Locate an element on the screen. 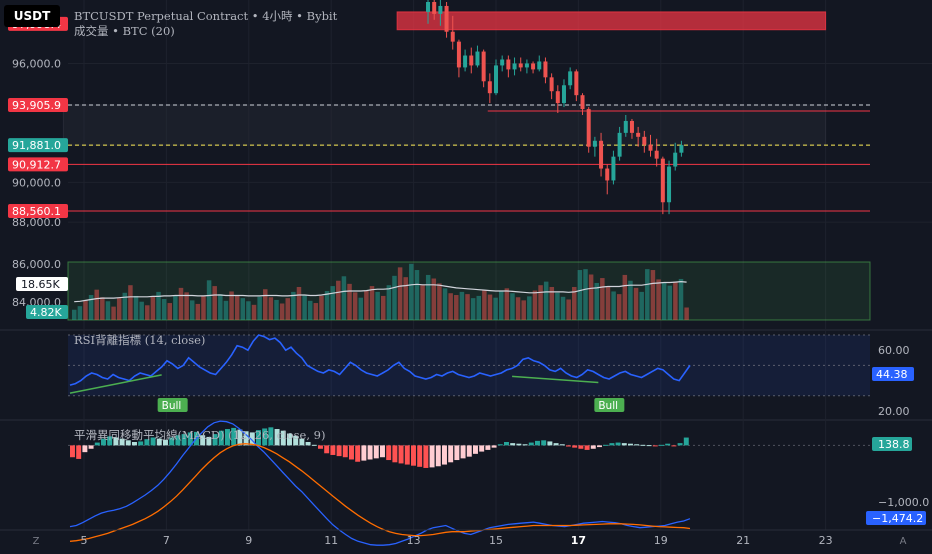 This screenshot has width=932, height=554. time-tick-label: 21 is located at coordinates (743, 540).